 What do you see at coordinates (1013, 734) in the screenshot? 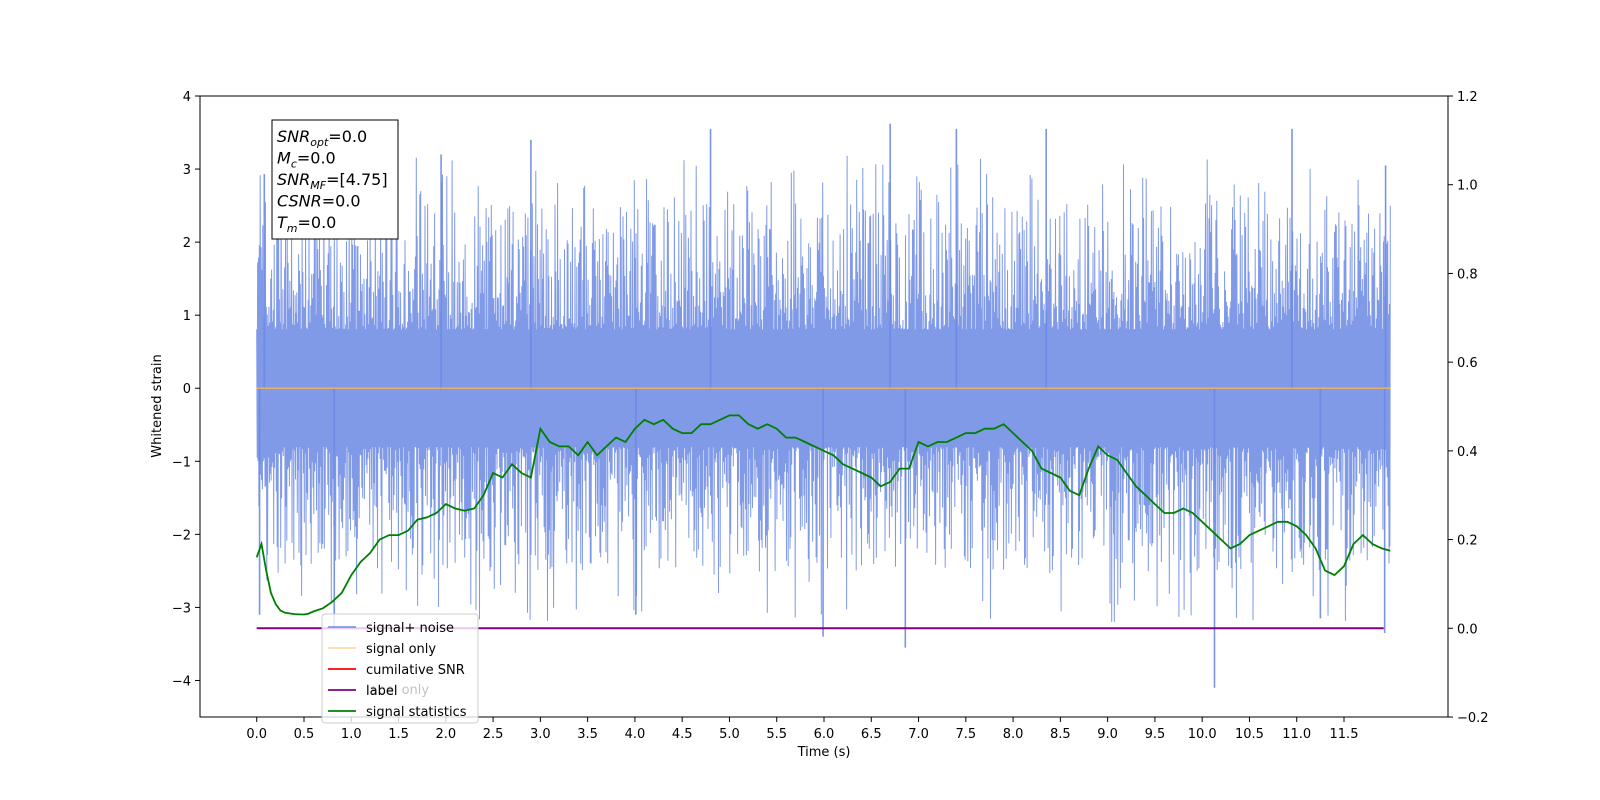
I see `x-tick-label: 8.0` at bounding box center [1013, 734].